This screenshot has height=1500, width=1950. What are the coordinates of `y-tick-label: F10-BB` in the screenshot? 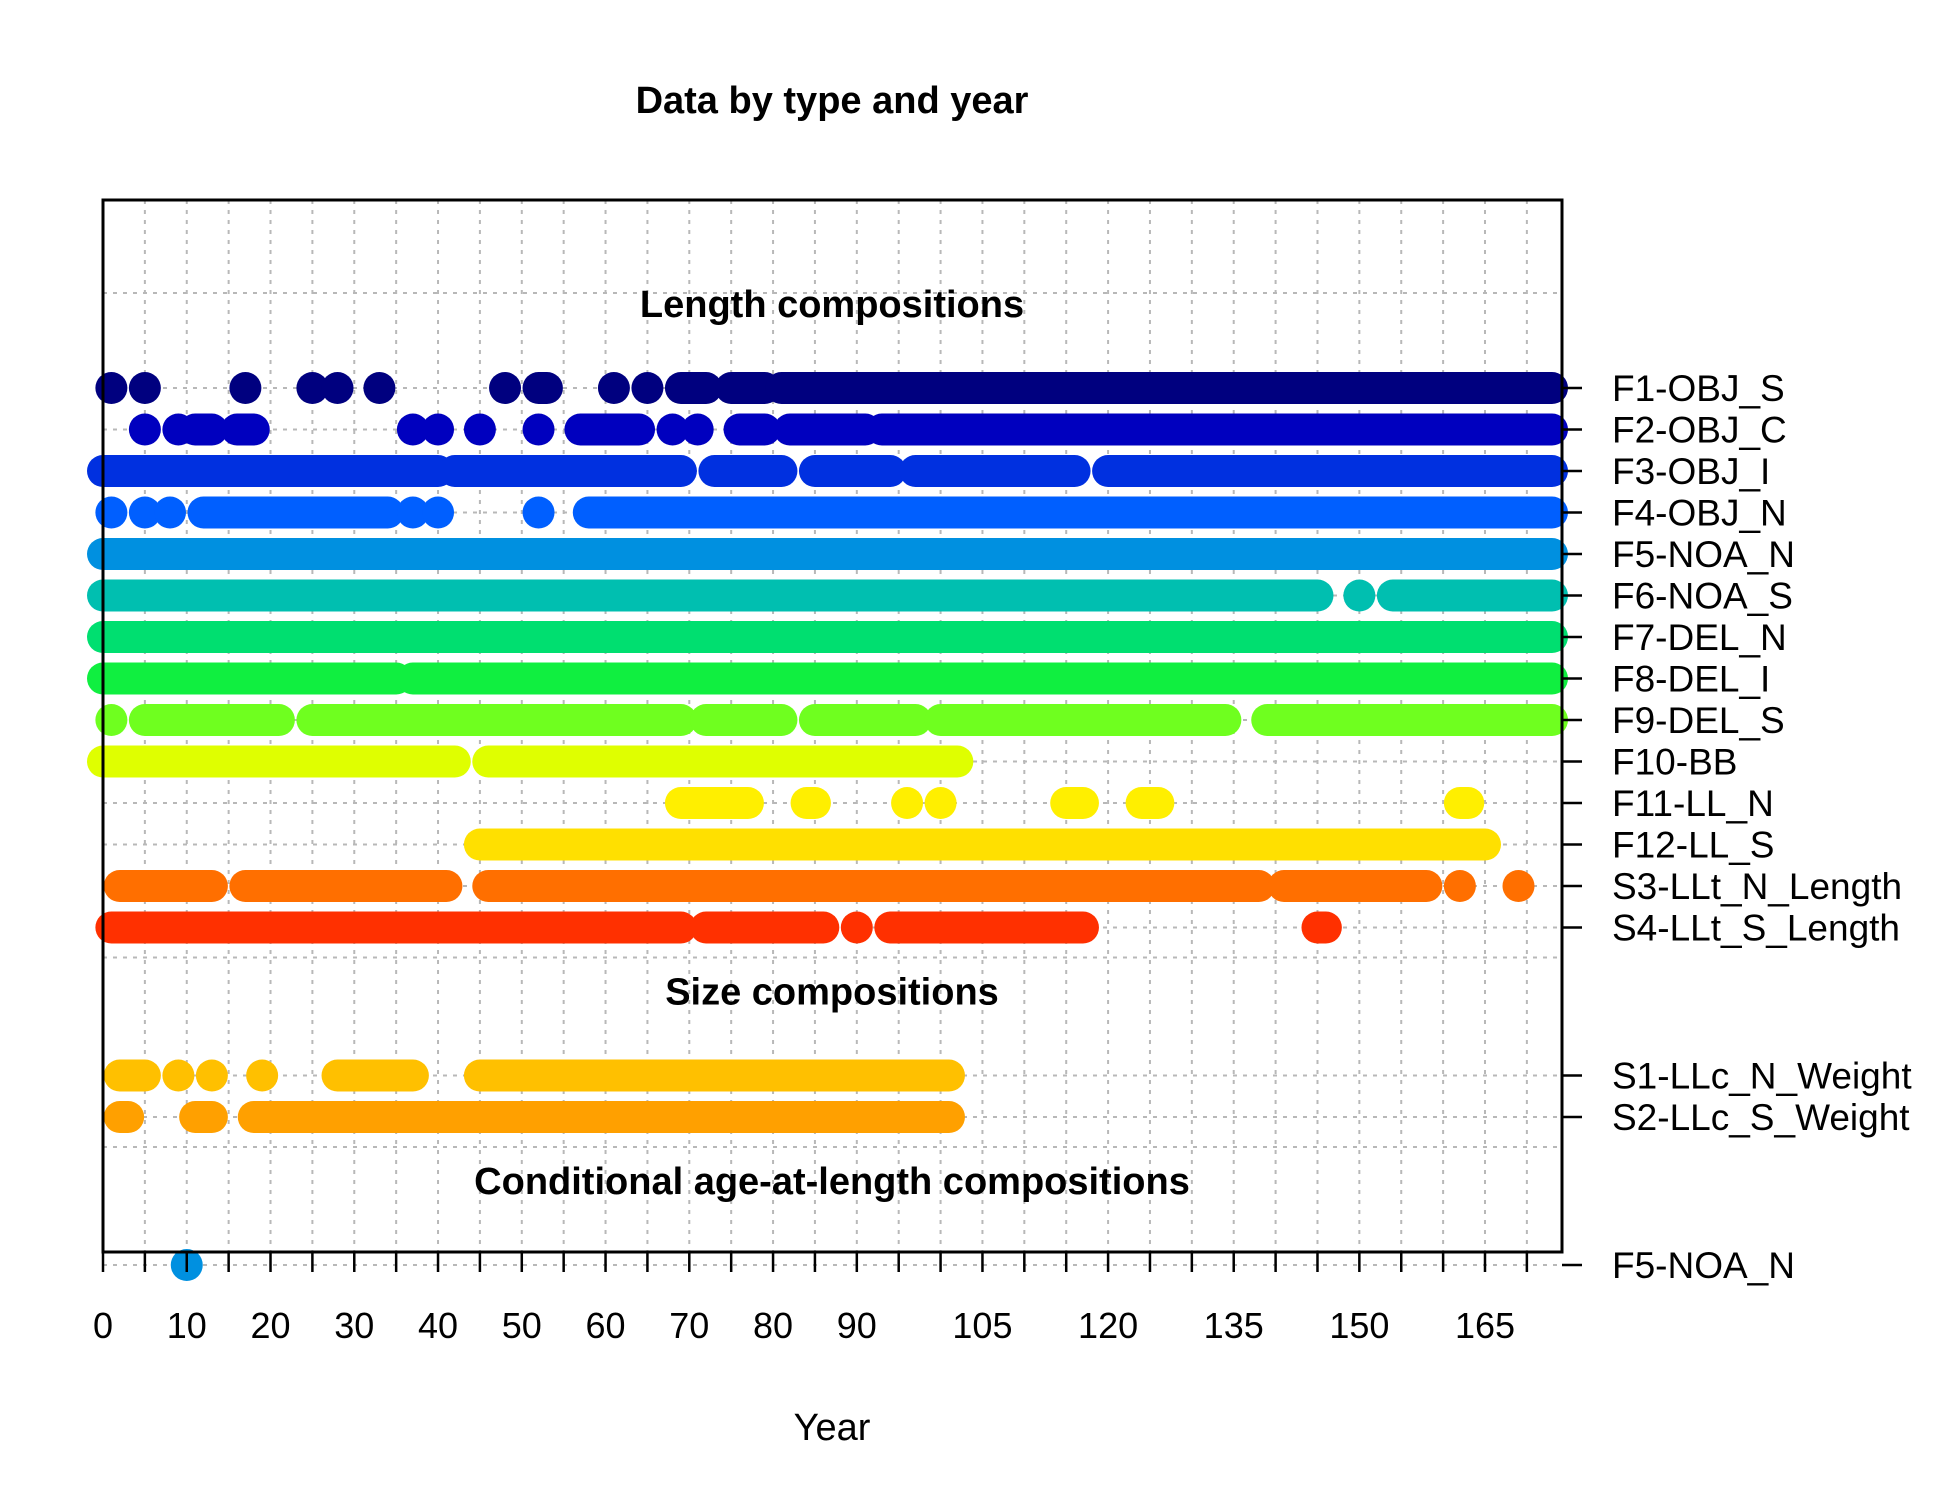 It's located at (1674, 762).